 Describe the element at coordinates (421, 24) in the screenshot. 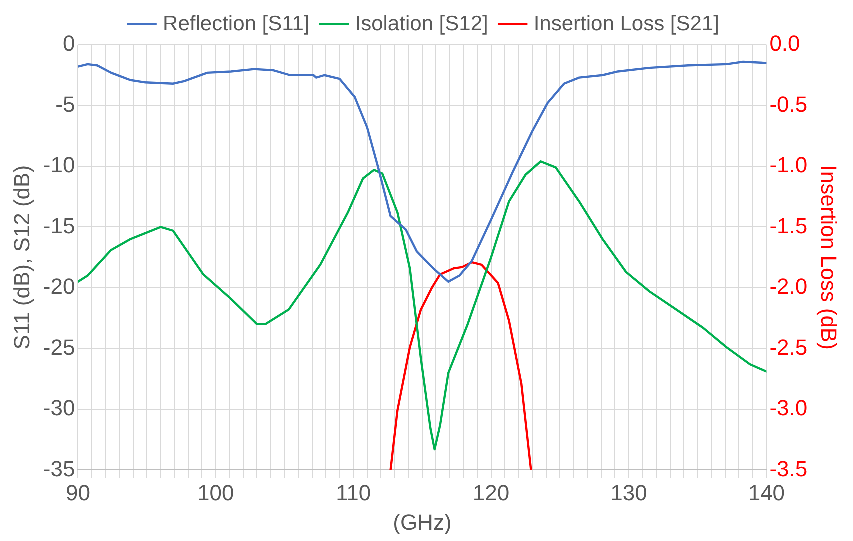

I see `legend-label: Isolation [S12]` at that location.